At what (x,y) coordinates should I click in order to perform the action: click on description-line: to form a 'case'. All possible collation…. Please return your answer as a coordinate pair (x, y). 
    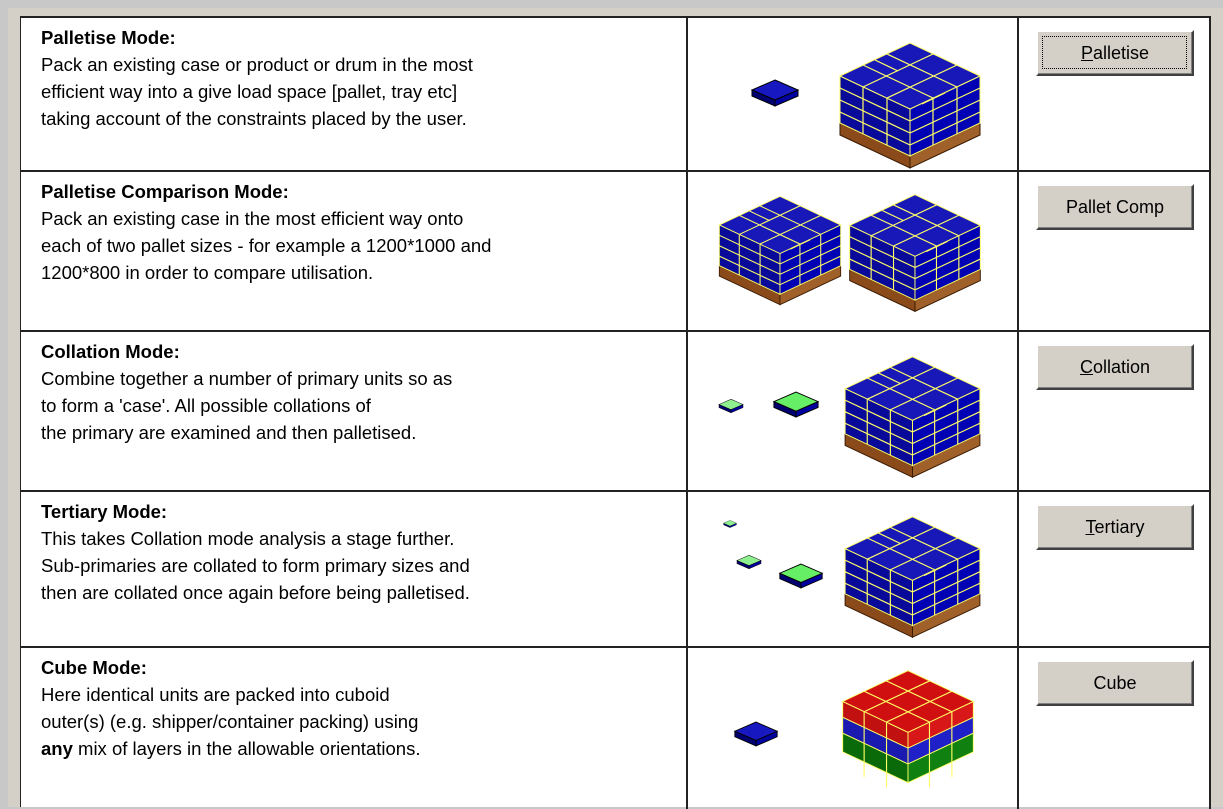
    Looking at the image, I should click on (206, 405).